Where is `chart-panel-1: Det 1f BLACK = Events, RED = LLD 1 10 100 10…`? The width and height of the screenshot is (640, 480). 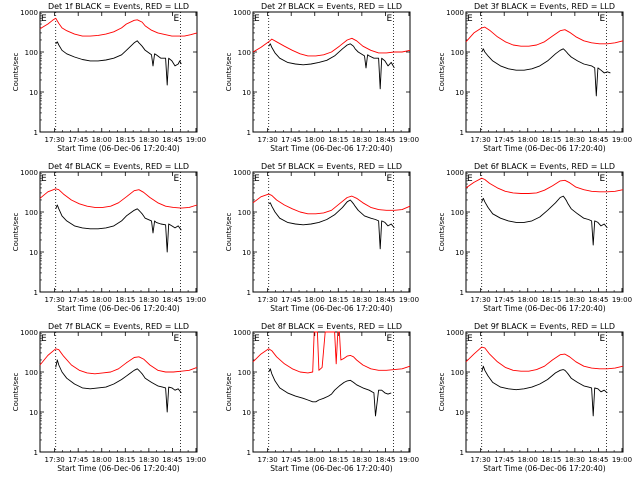 chart-panel-1: Det 1f BLACK = Events, RED = LLD 1 10 100 10… is located at coordinates (109, 77).